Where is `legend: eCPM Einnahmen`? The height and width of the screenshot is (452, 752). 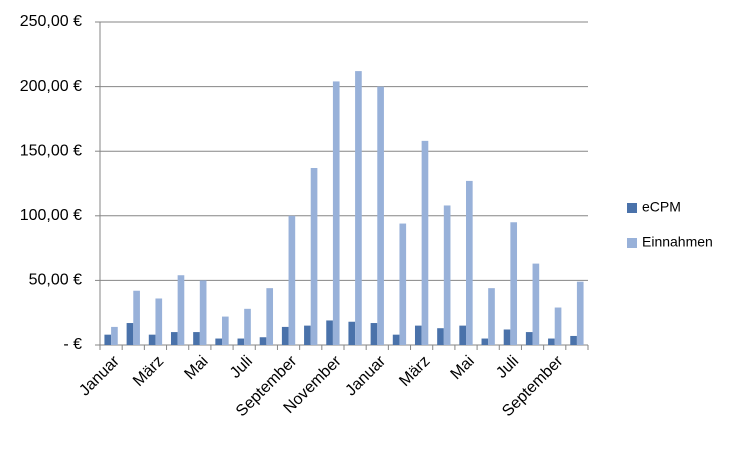
legend: eCPM Einnahmen is located at coordinates (670, 224).